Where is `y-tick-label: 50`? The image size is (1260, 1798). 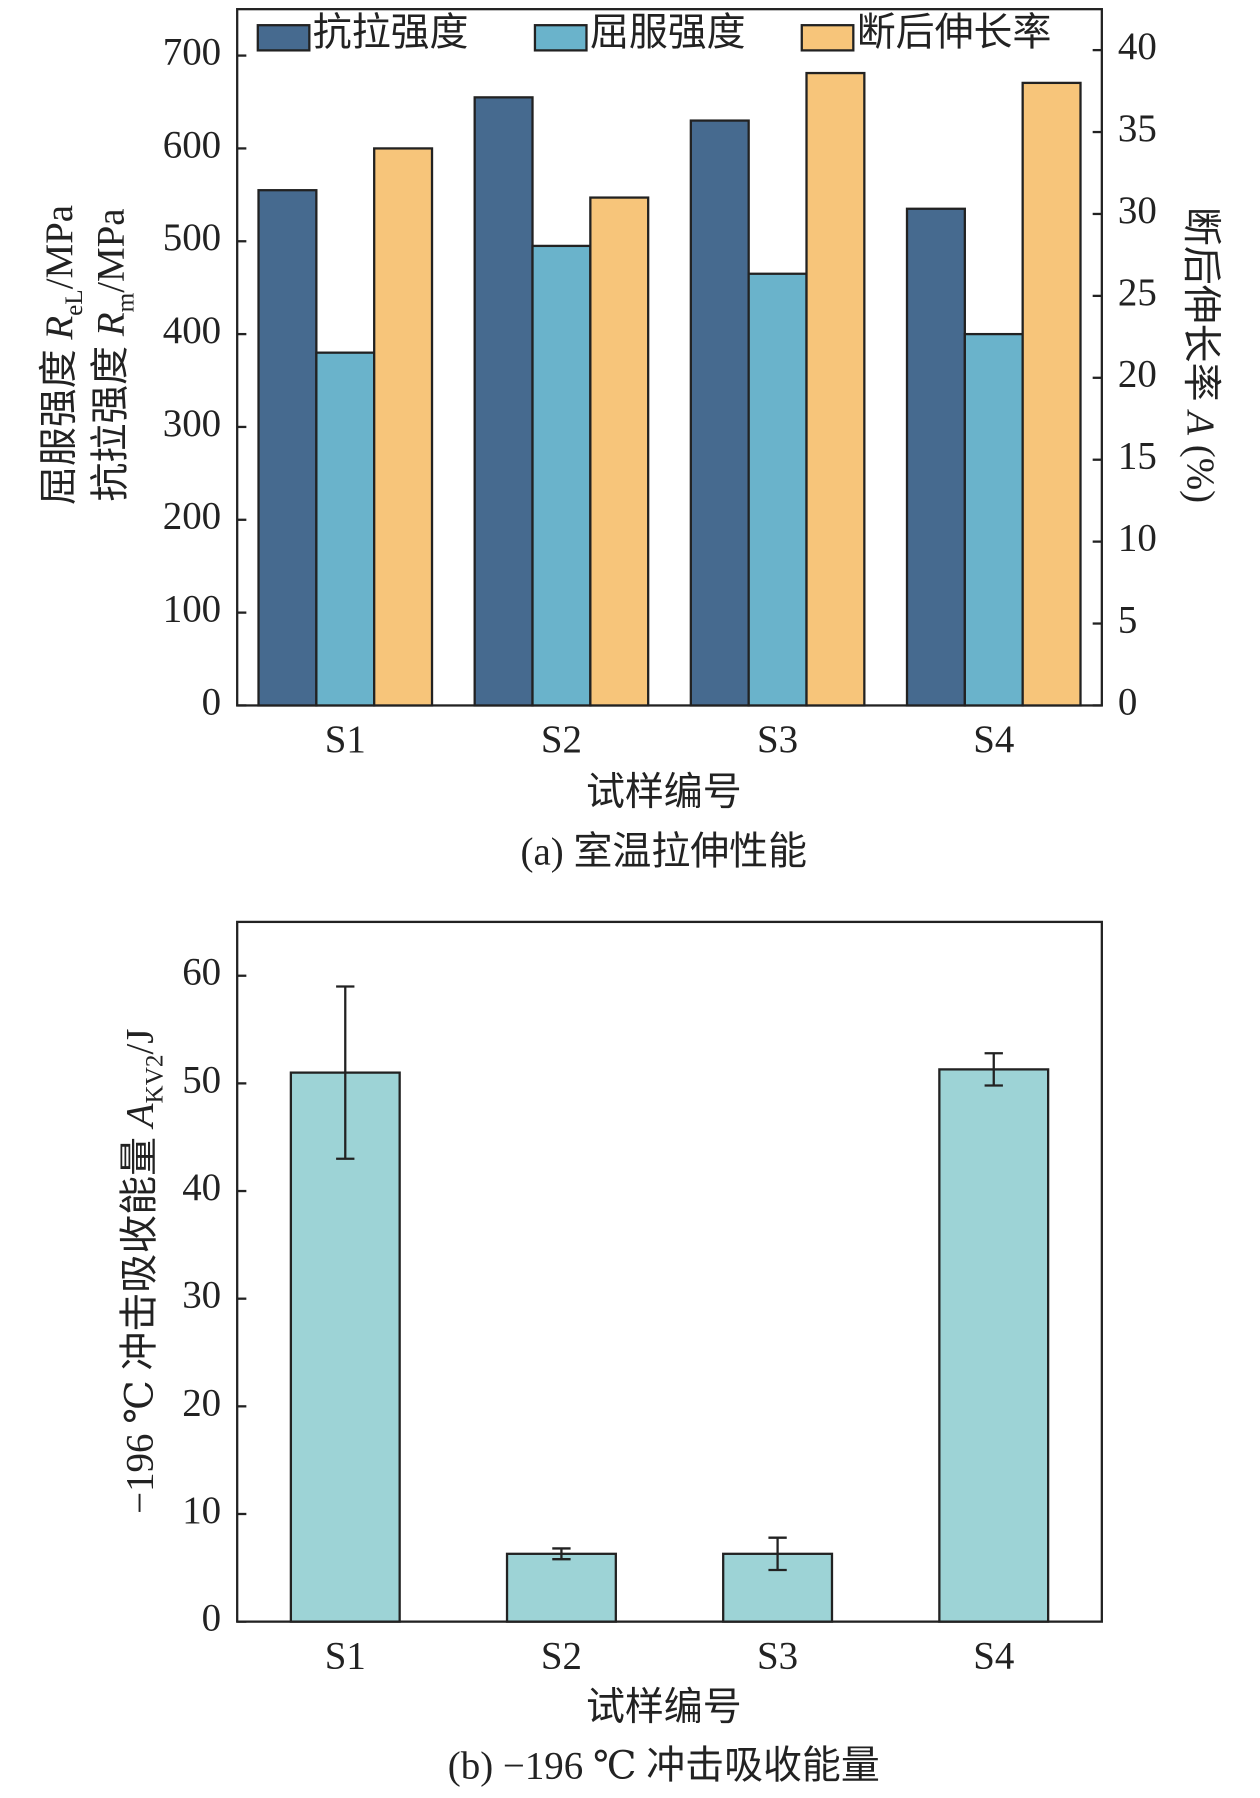 y-tick-label: 50 is located at coordinates (201, 1079).